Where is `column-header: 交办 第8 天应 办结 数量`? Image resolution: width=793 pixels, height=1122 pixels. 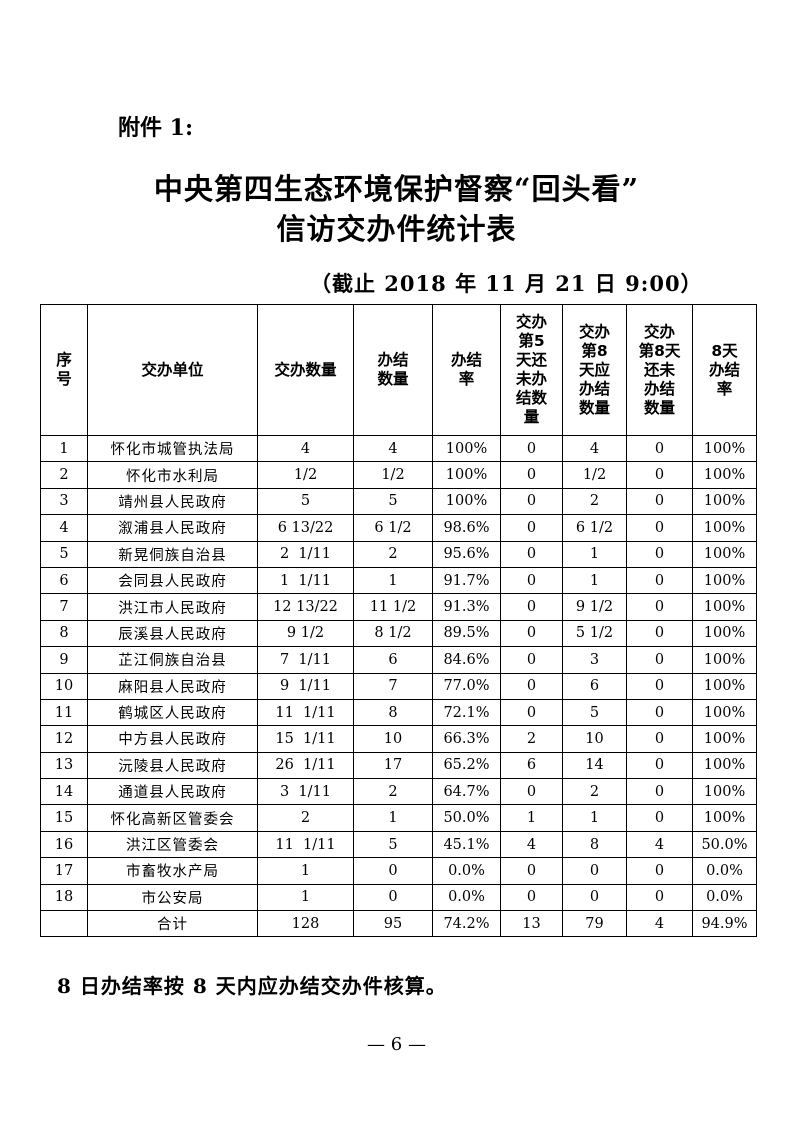
column-header: 交办 第8 天应 办结 数量 is located at coordinates (594, 370).